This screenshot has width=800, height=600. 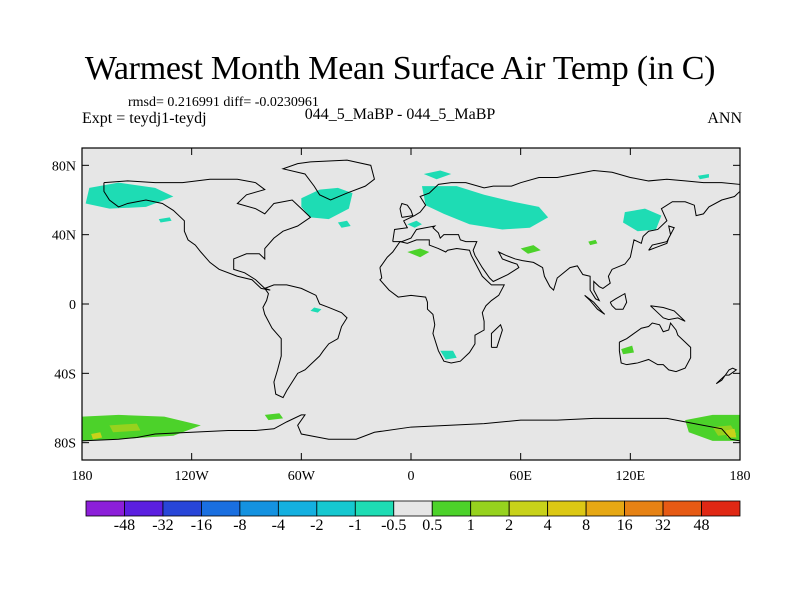 What do you see at coordinates (278, 525) in the screenshot?
I see `colorbar-label: -4` at bounding box center [278, 525].